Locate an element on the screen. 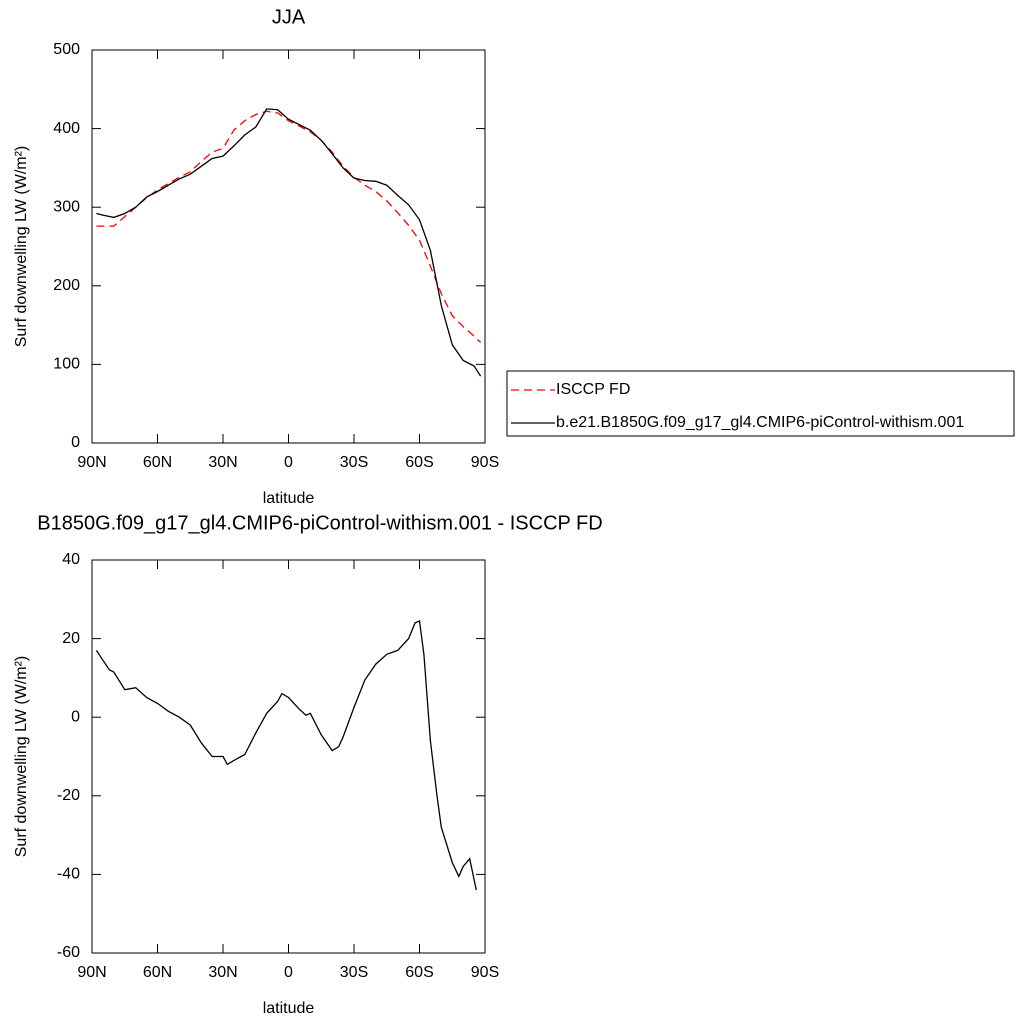 The width and height of the screenshot is (1024, 1024). y-tick-label: -40 is located at coordinates (68, 874).